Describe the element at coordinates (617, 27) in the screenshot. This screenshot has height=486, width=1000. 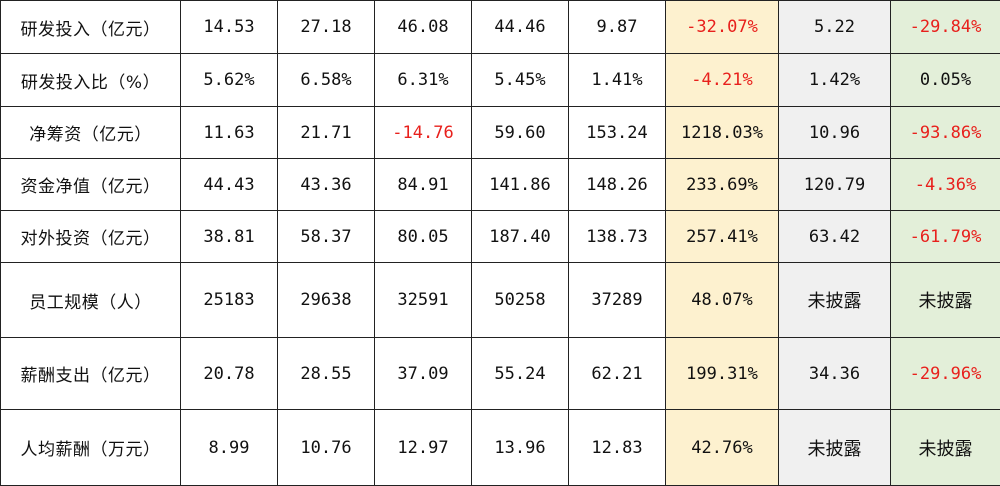
I see `table-cell: 9.87` at that location.